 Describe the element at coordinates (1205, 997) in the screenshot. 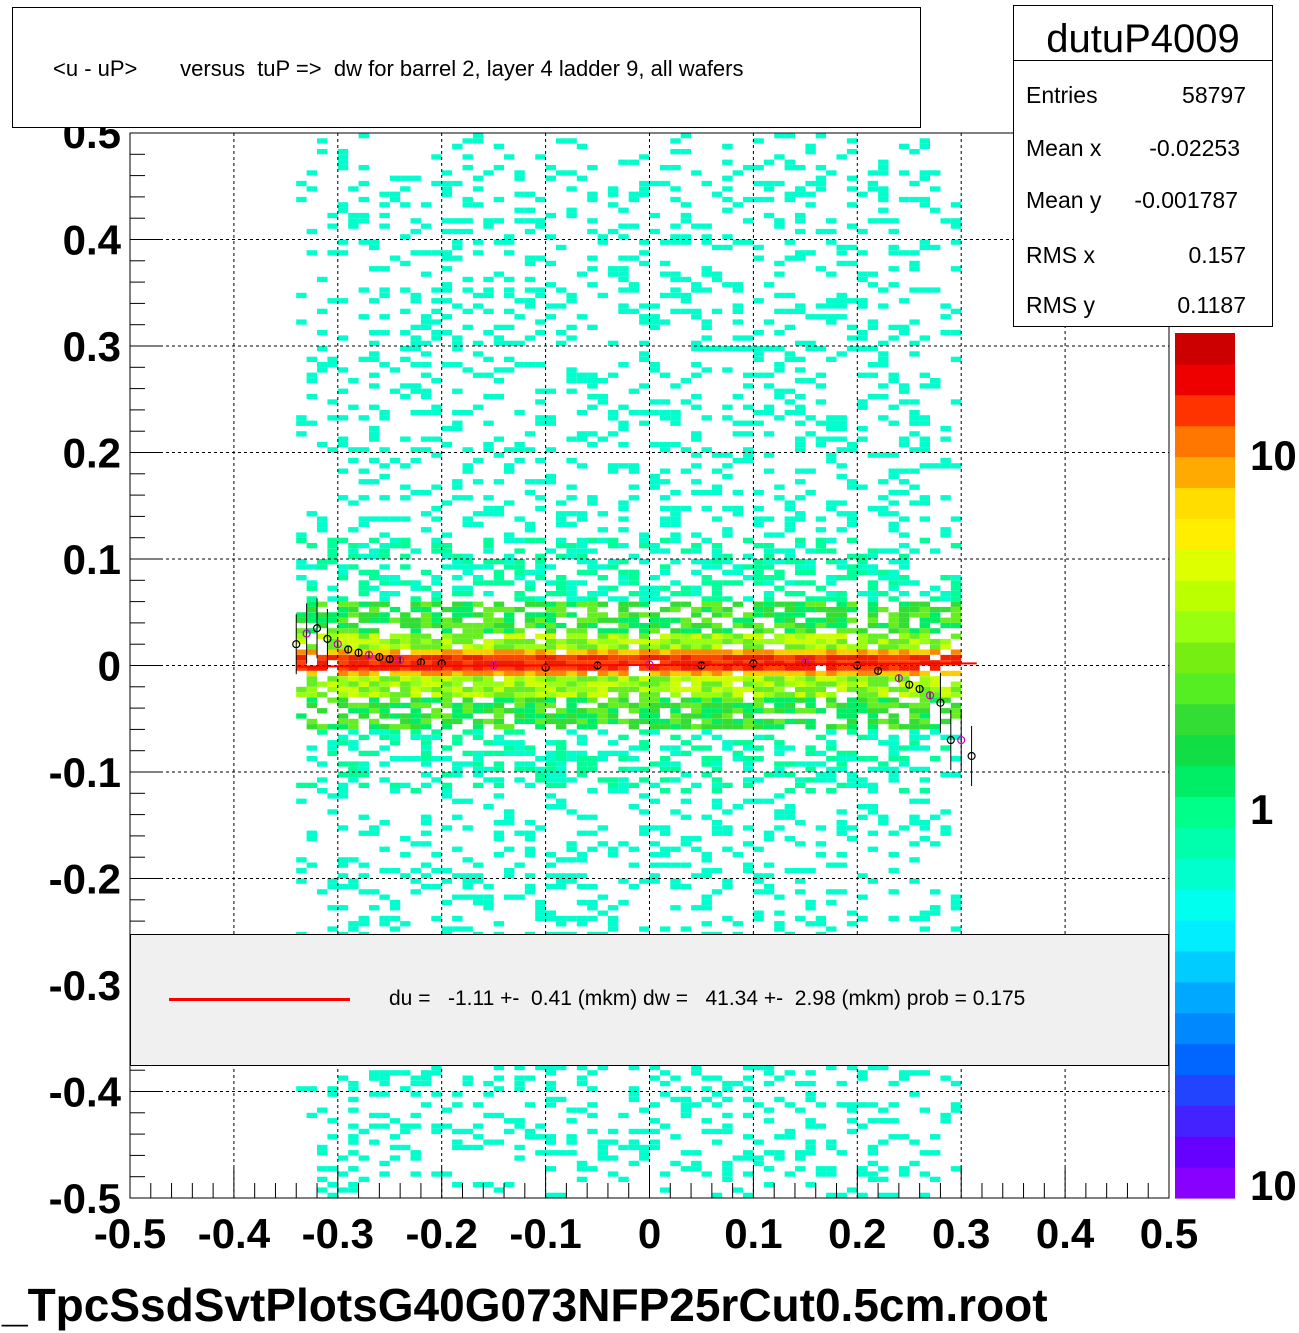

I see `palette-swatch` at that location.